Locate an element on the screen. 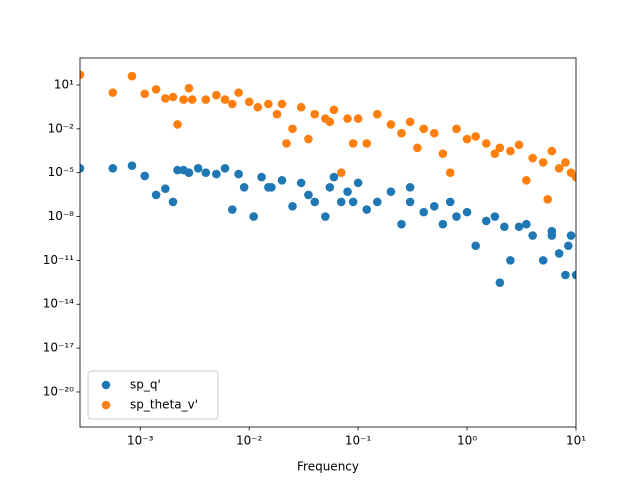  x-tick-label: 10⁻³ is located at coordinates (140, 441).